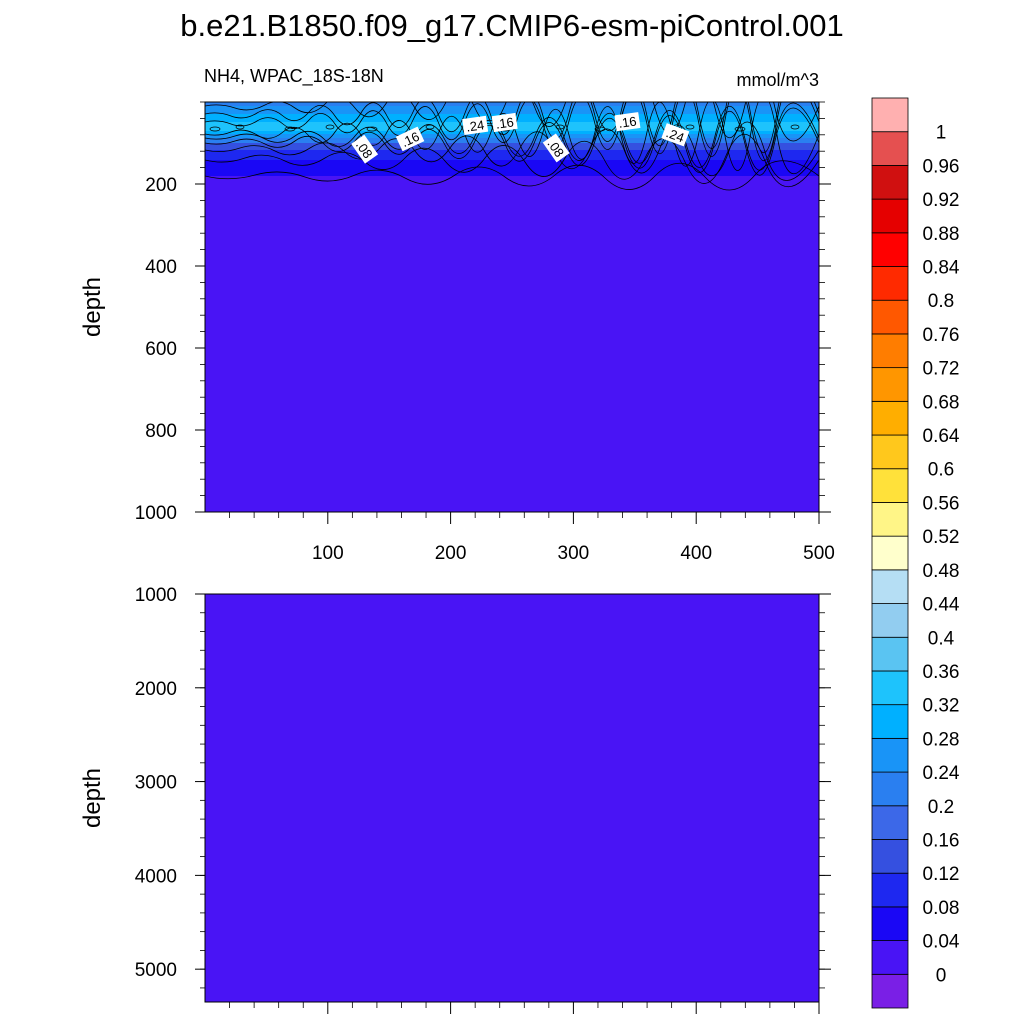 The image size is (1024, 1024). What do you see at coordinates (161, 431) in the screenshot?
I see `y-tick-label: 800` at bounding box center [161, 431].